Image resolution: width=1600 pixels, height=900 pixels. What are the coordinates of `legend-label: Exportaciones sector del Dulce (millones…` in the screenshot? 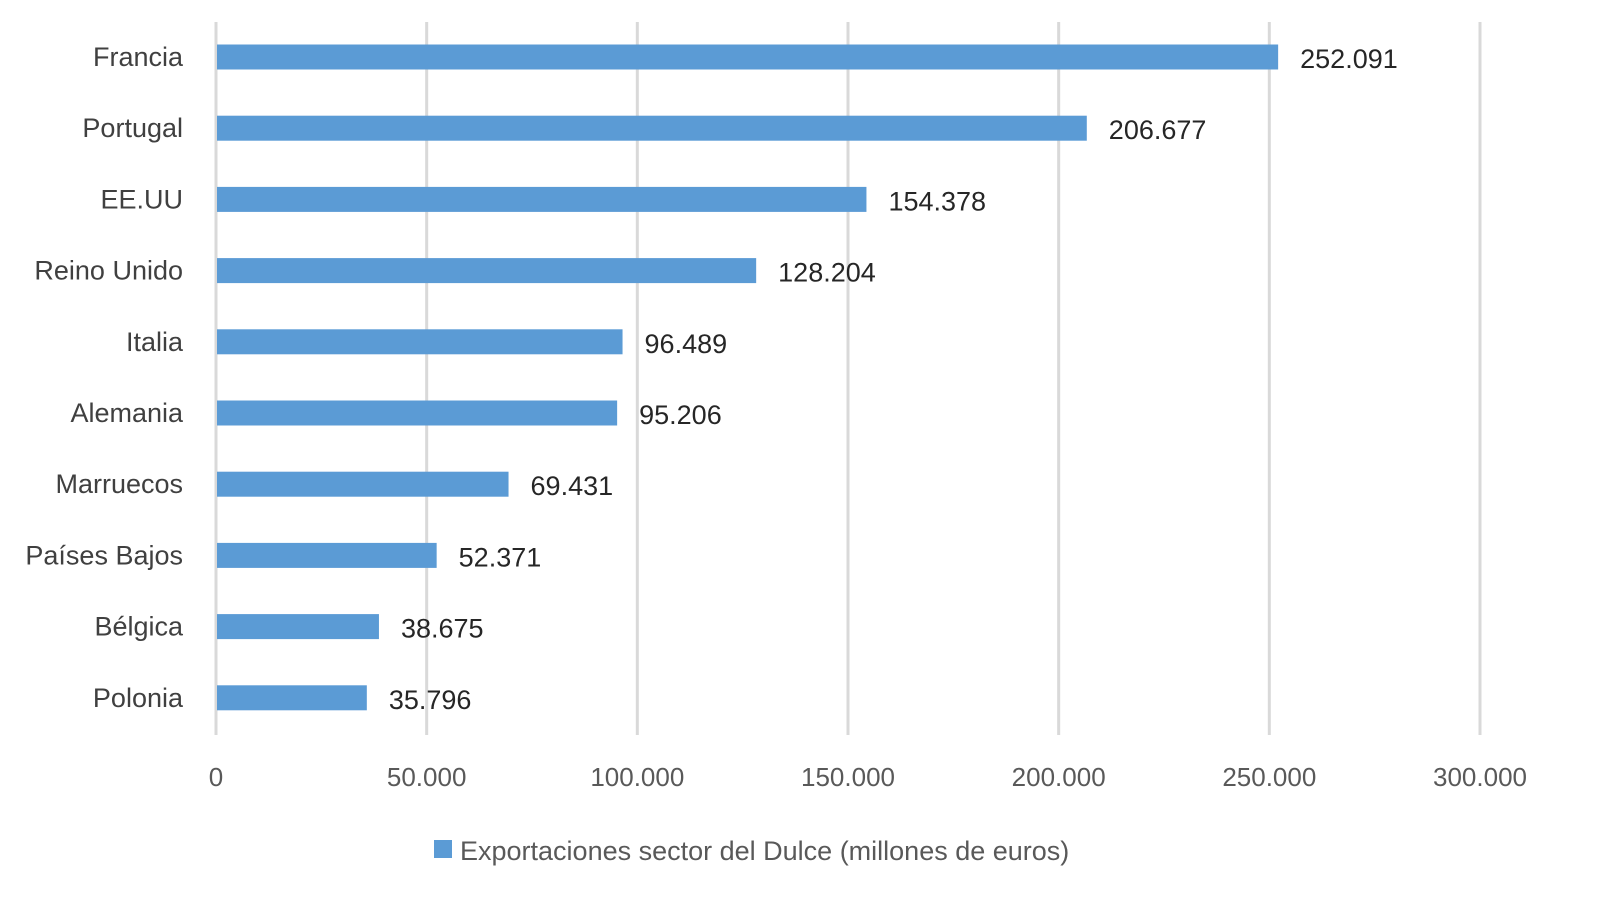 It's located at (764, 851).